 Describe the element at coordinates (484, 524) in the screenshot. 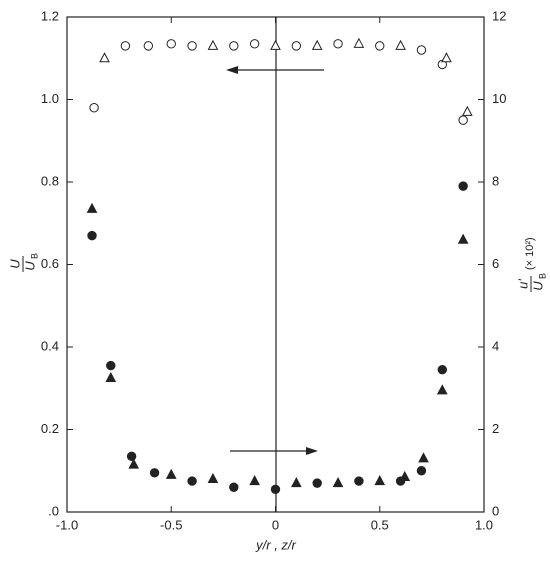

I see `x-tick-label: 1.0` at that location.